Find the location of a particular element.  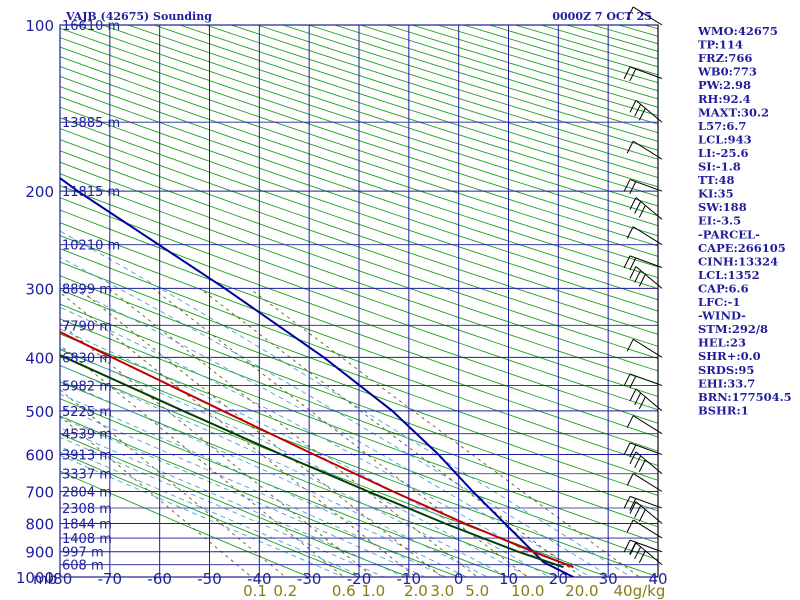

height-tick-label: 3913 m is located at coordinates (87, 456).